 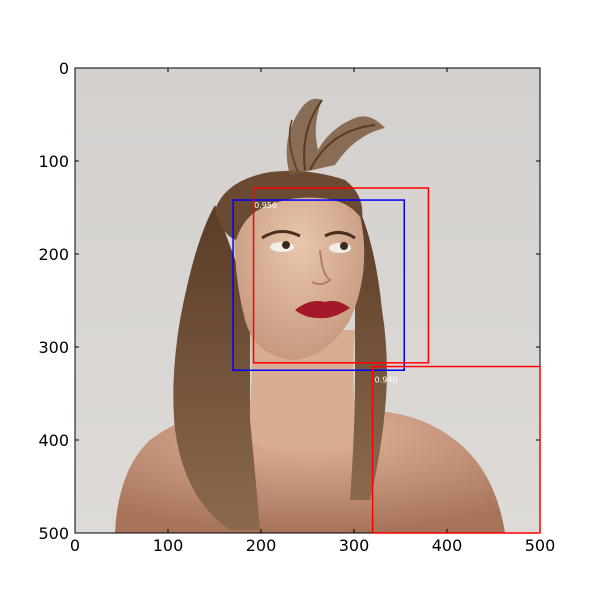 I want to click on eyebrow-left, so click(x=281, y=235).